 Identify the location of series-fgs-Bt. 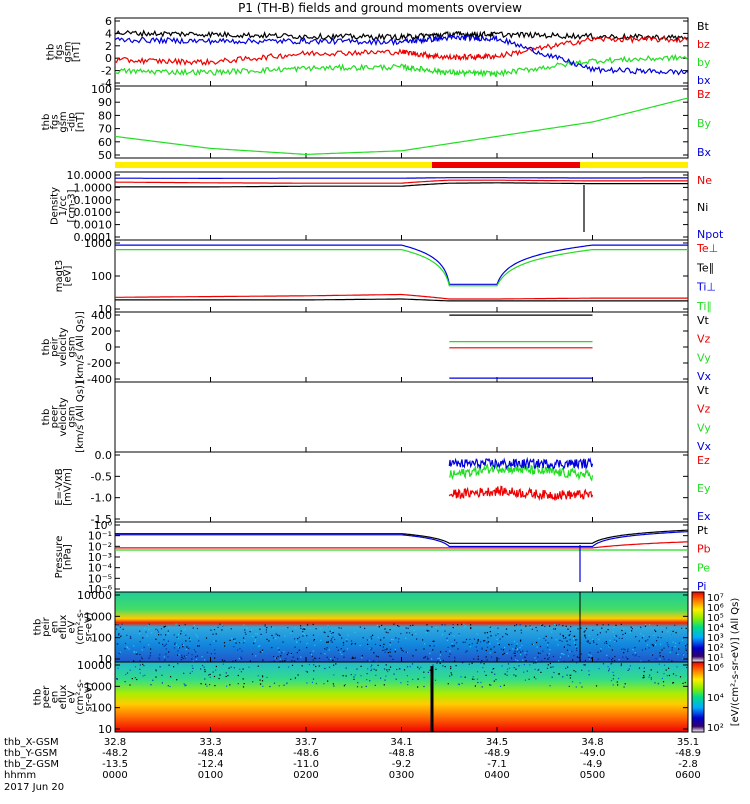
(401, 35).